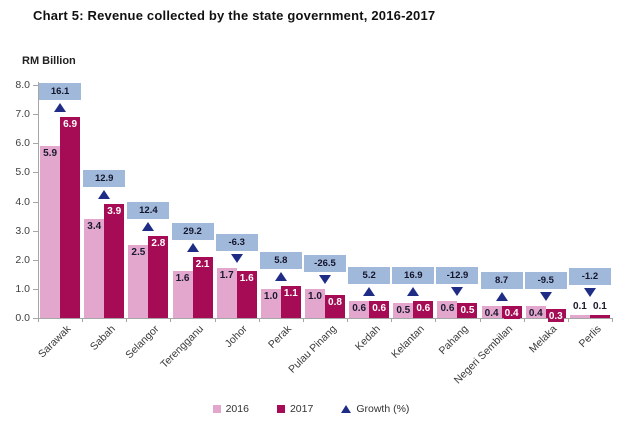  I want to click on x-axis-line, so click(325, 318).